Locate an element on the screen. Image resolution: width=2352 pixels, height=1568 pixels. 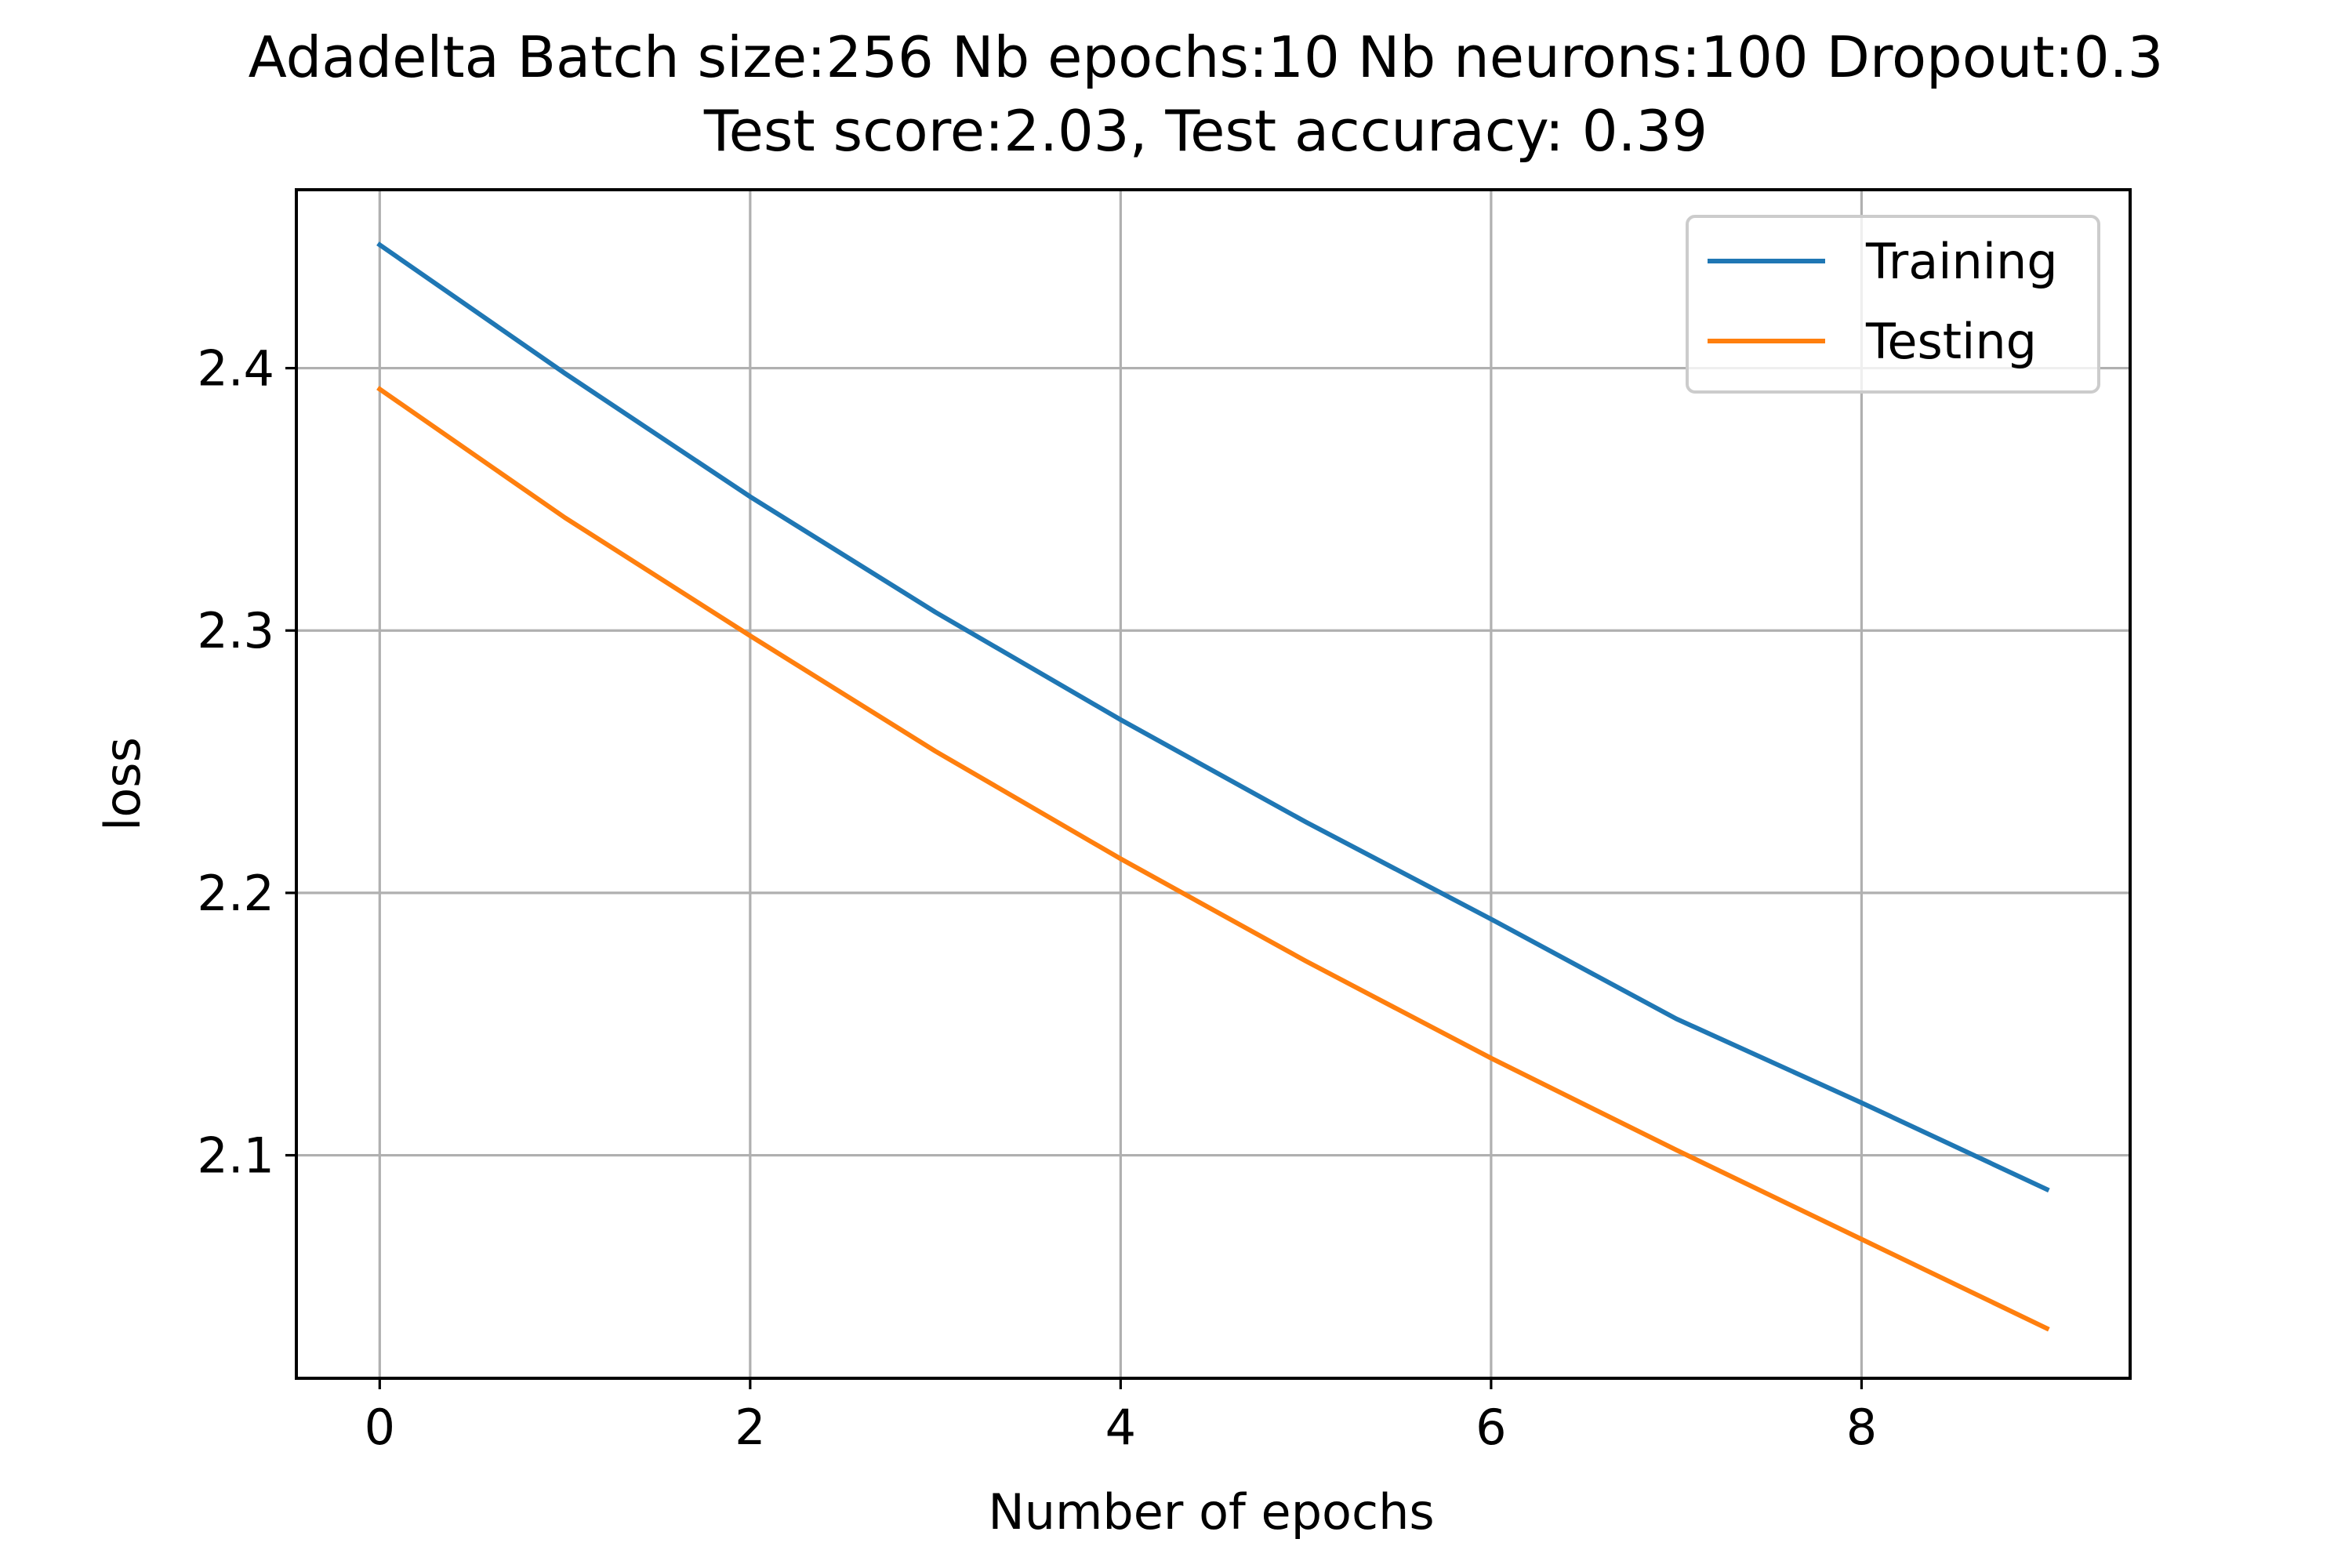
x-tick-label: 2 is located at coordinates (750, 1427).